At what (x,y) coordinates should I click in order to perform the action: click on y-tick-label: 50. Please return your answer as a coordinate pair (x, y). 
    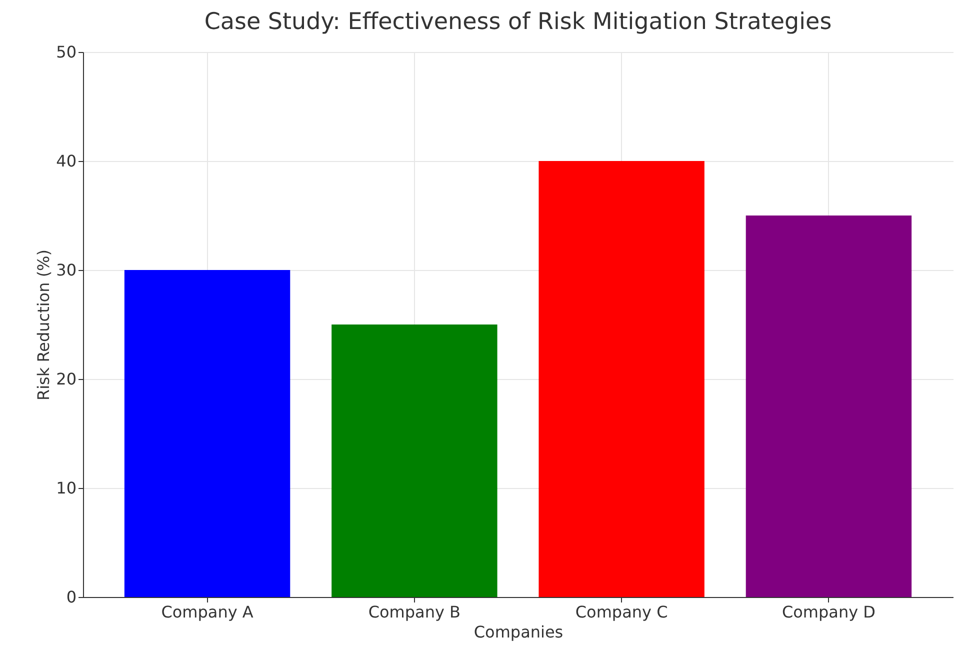
    Looking at the image, I should click on (66, 52).